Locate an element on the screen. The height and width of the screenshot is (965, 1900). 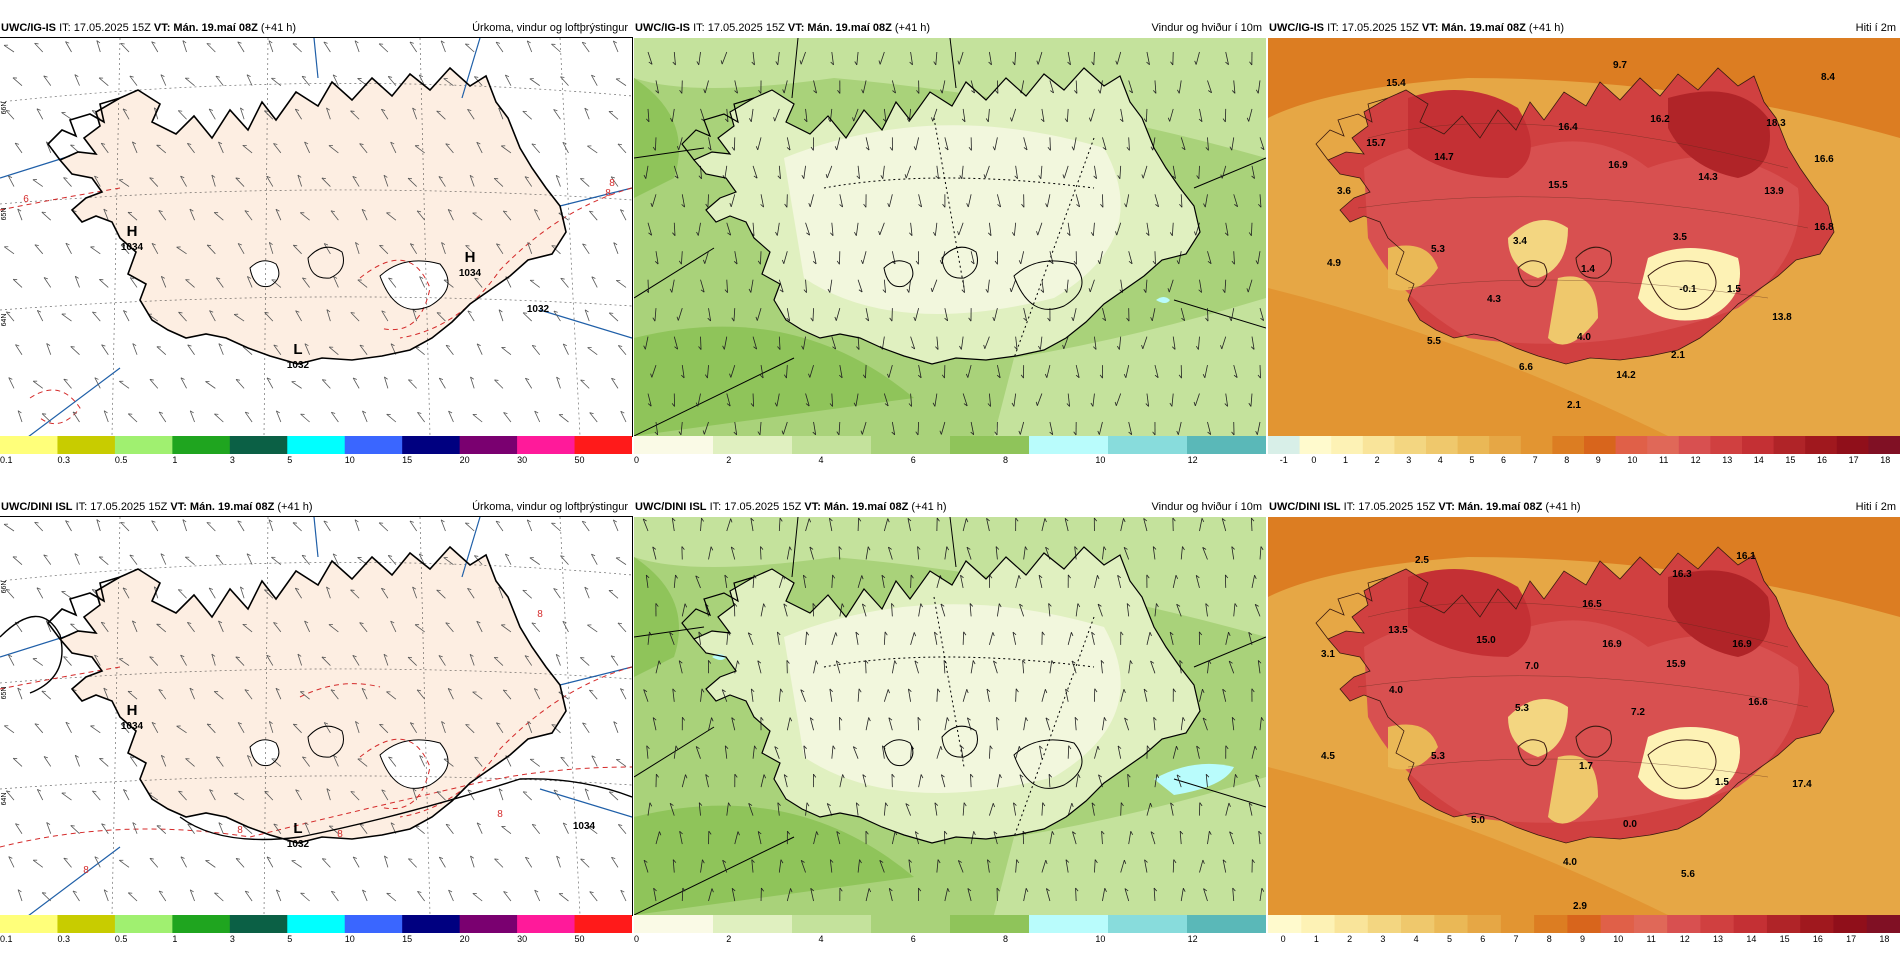
latitude-label: 65N is located at coordinates (4, 693).